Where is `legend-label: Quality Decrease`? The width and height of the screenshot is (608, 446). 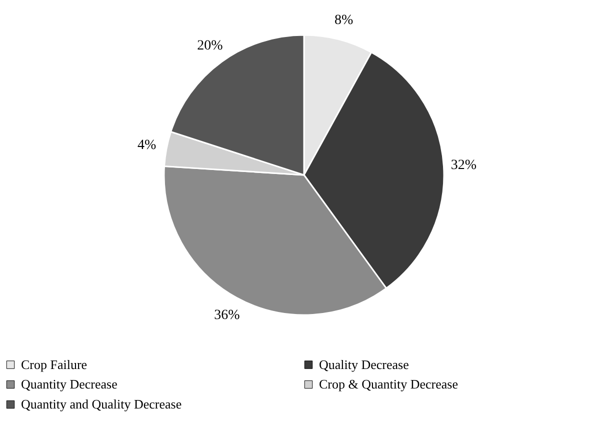 legend-label: Quality Decrease is located at coordinates (364, 364).